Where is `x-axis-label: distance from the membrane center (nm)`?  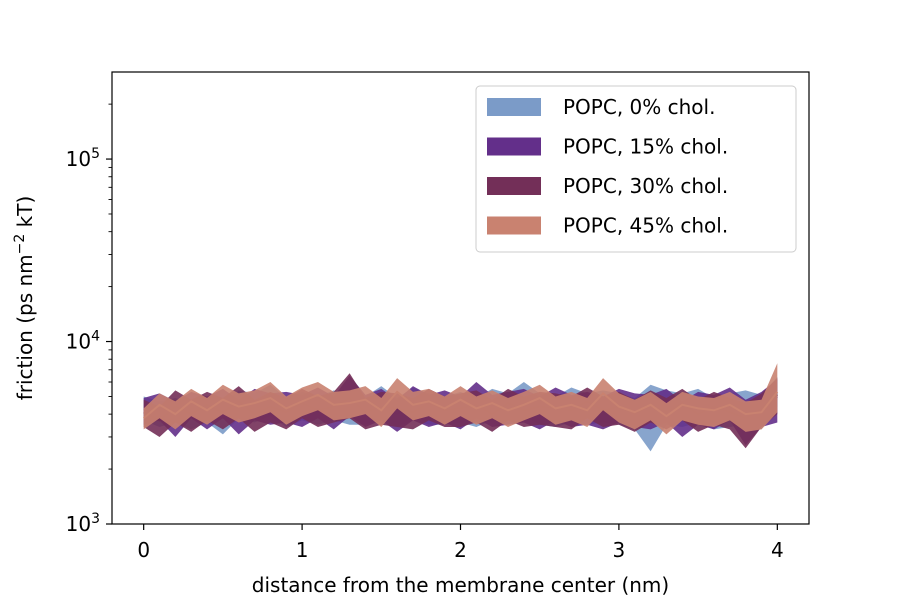 x-axis-label: distance from the membrane center (nm) is located at coordinates (460, 585).